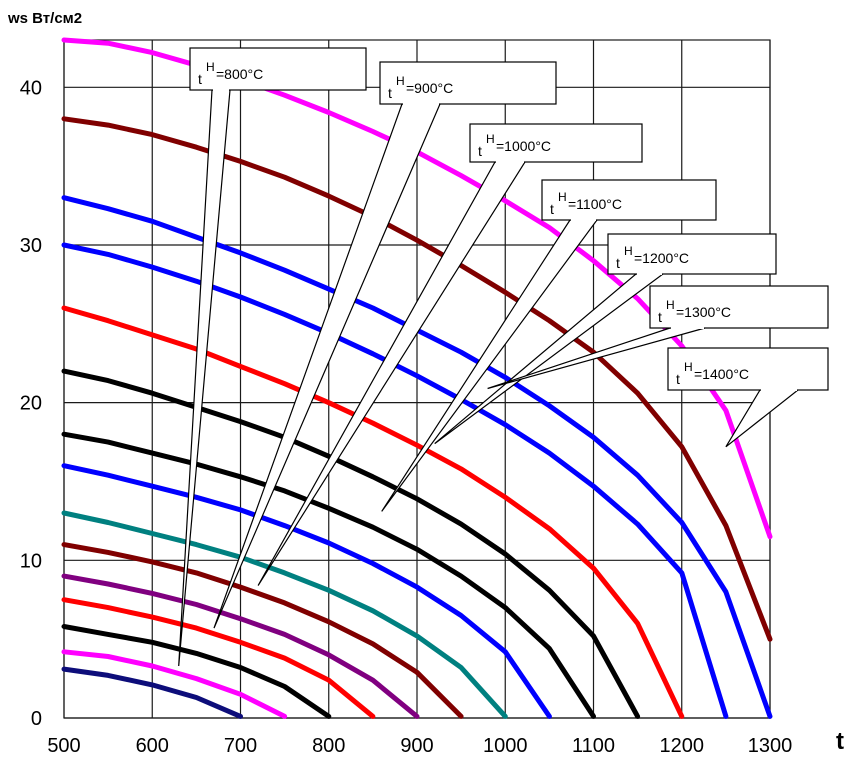 This screenshot has height=764, width=856. What do you see at coordinates (63, 746) in the screenshot?
I see `x-tick-label: 500` at bounding box center [63, 746].